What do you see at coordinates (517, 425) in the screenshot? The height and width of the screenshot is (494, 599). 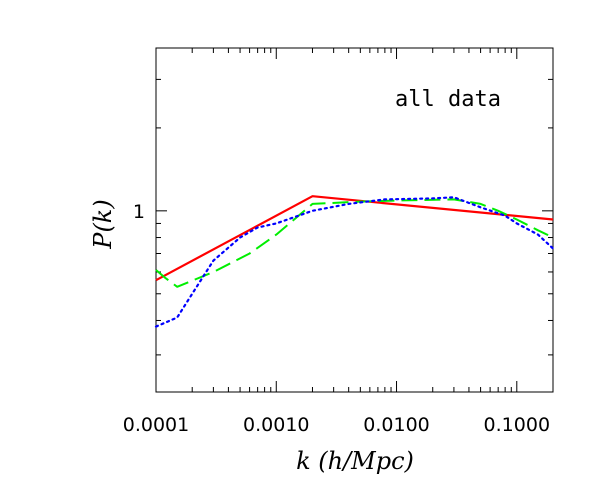 I see `x-tick-label: 0.1000` at bounding box center [517, 425].